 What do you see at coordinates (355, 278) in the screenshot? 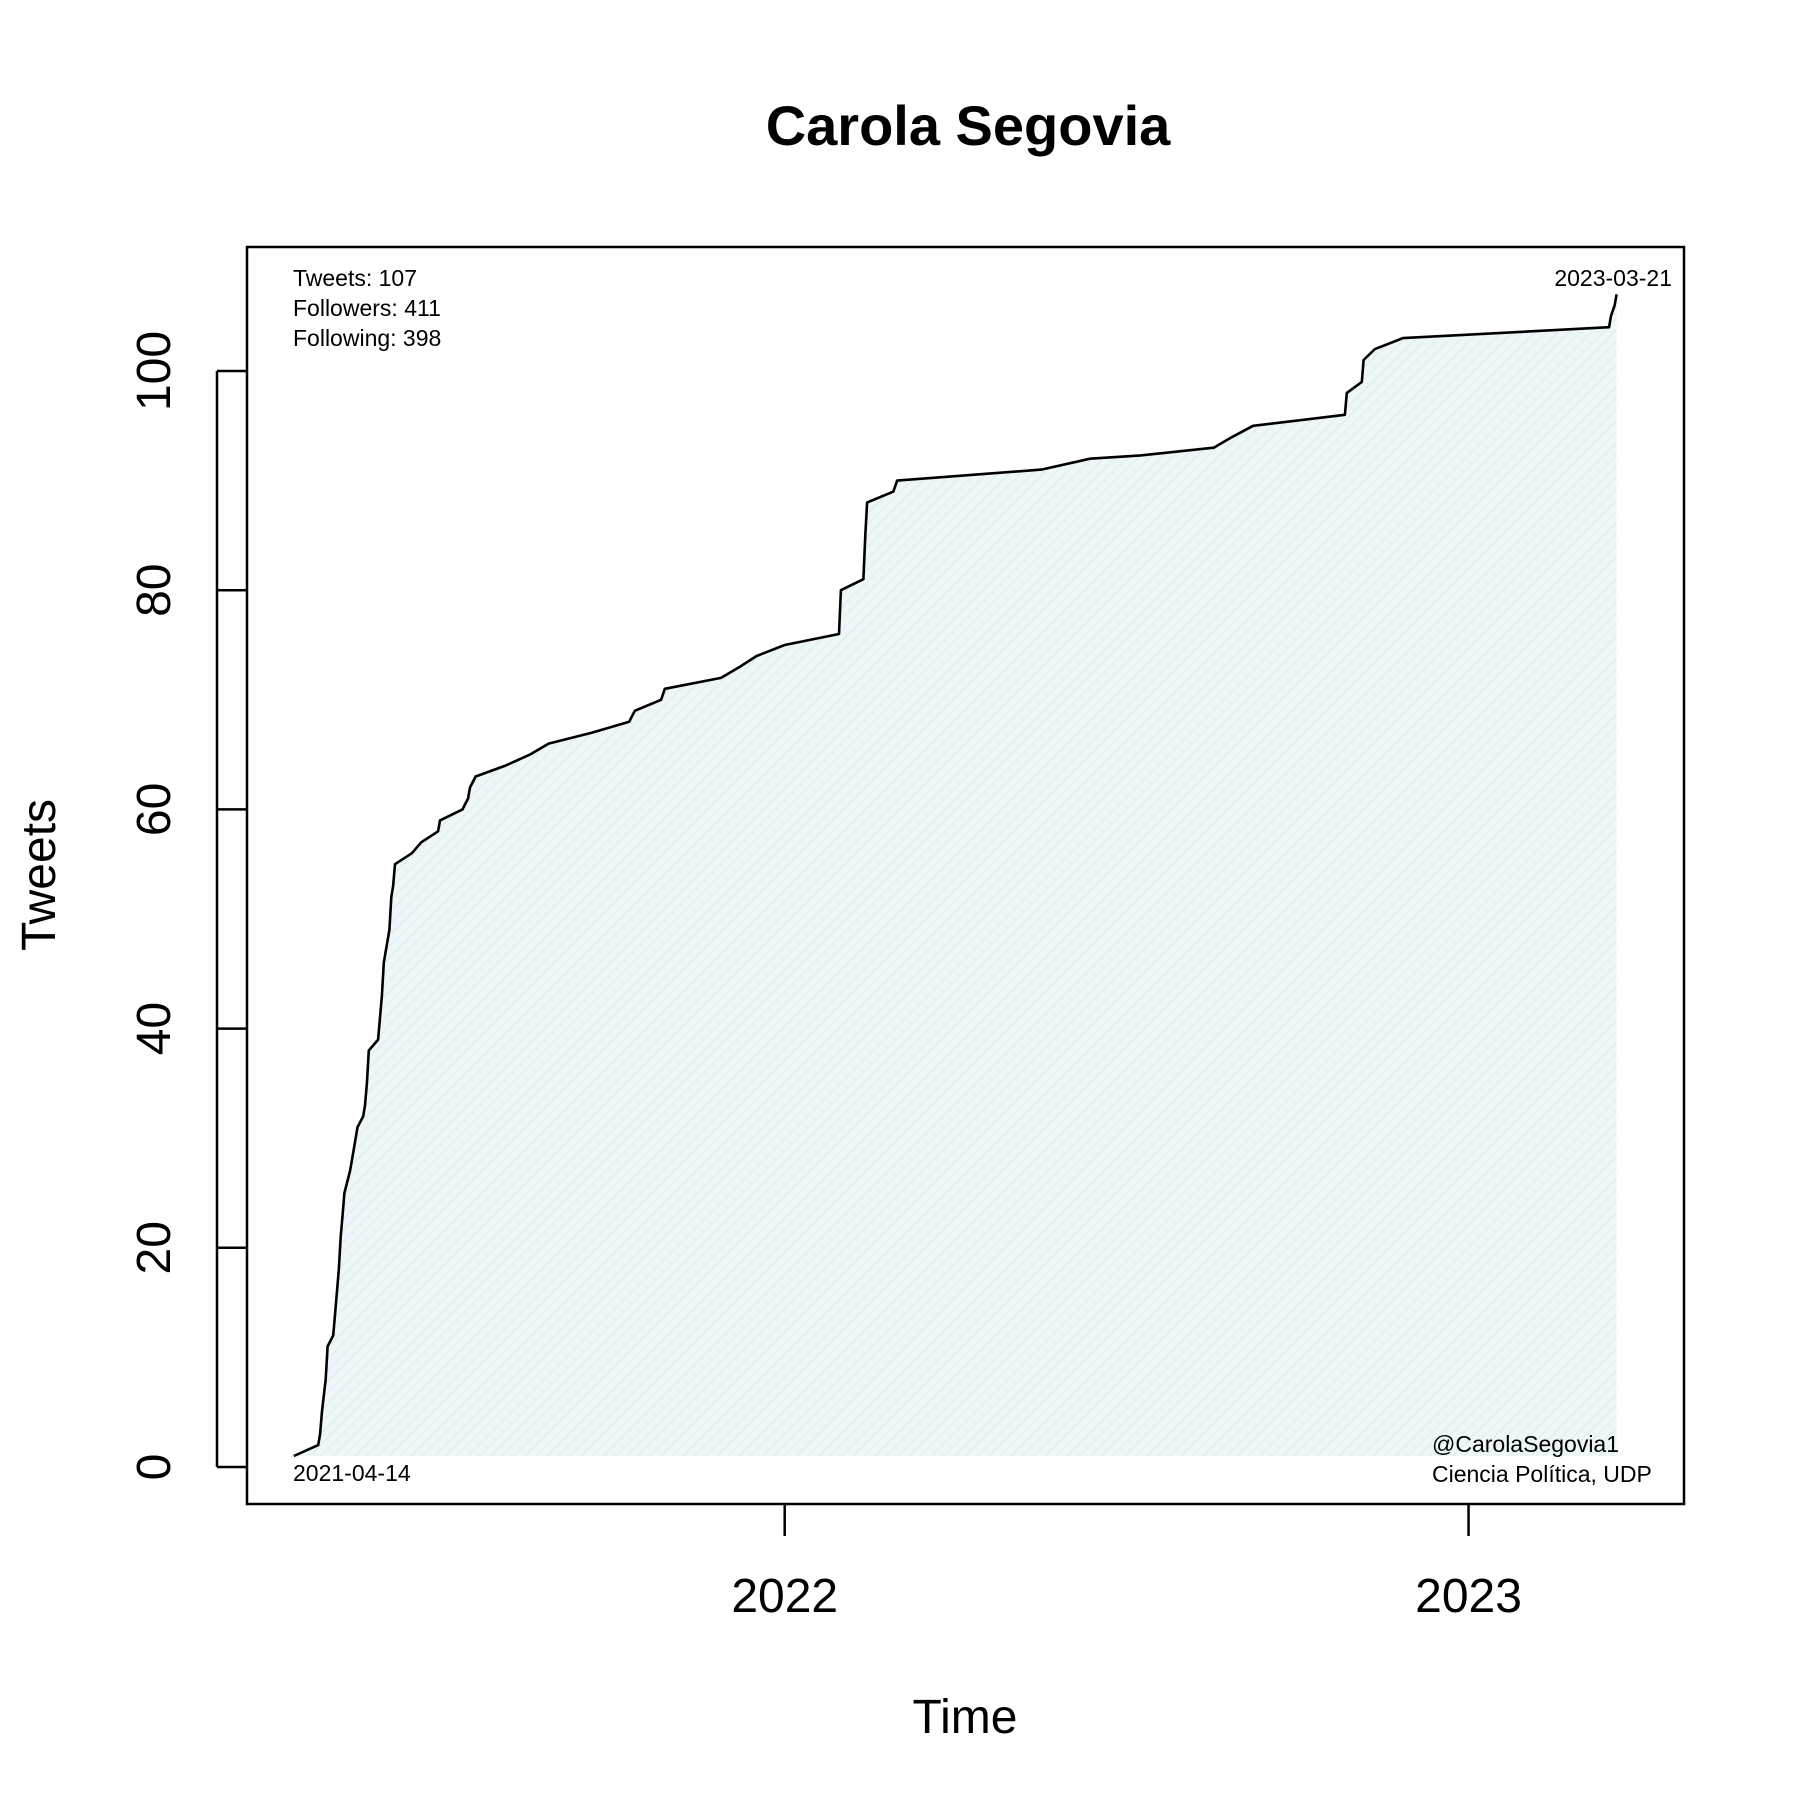
I see `stat-tweets: Tweets: 107` at bounding box center [355, 278].